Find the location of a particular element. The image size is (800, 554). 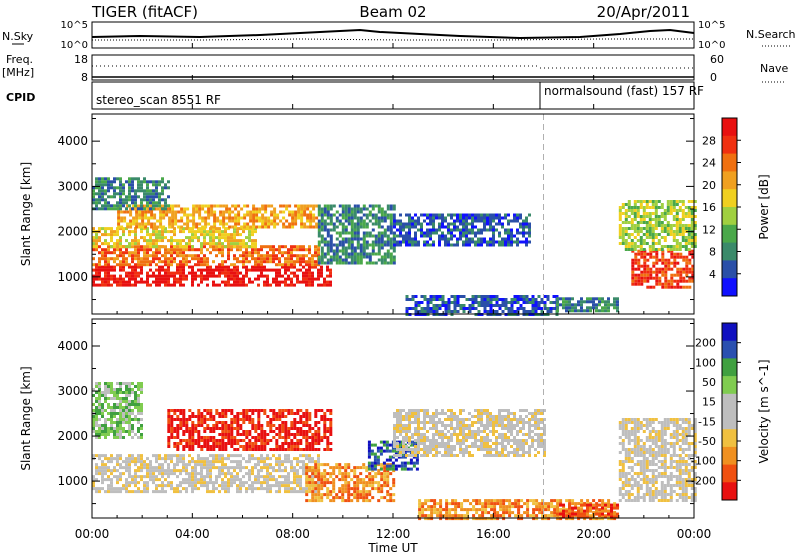

freq-tick-top: 18 is located at coordinates (81, 59).